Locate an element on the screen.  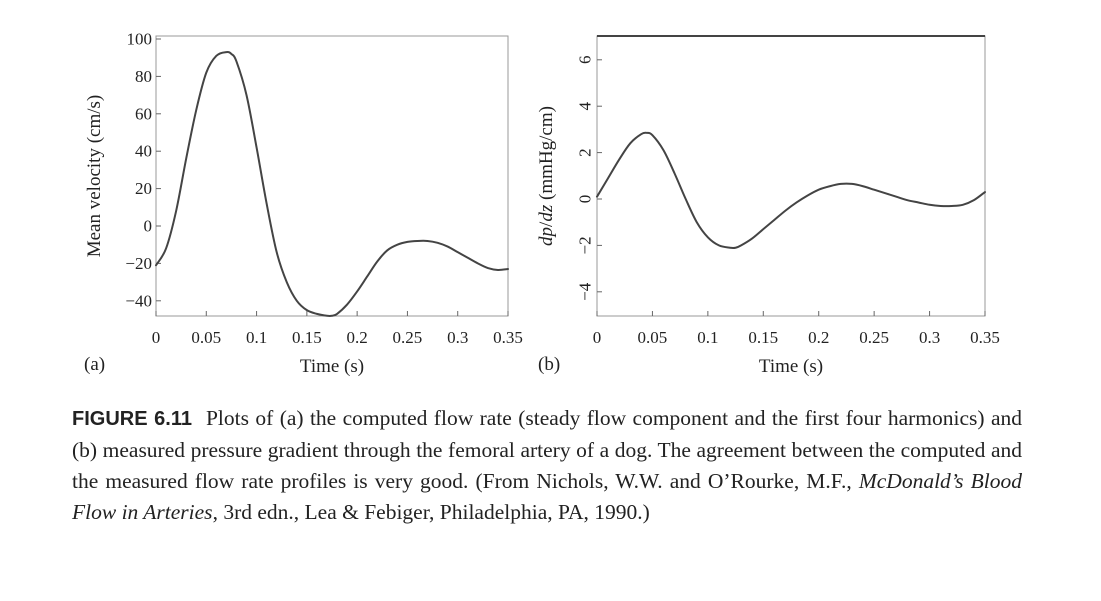
y-axis-label: Mean velocity (cm/s) is located at coordinates (94, 176).